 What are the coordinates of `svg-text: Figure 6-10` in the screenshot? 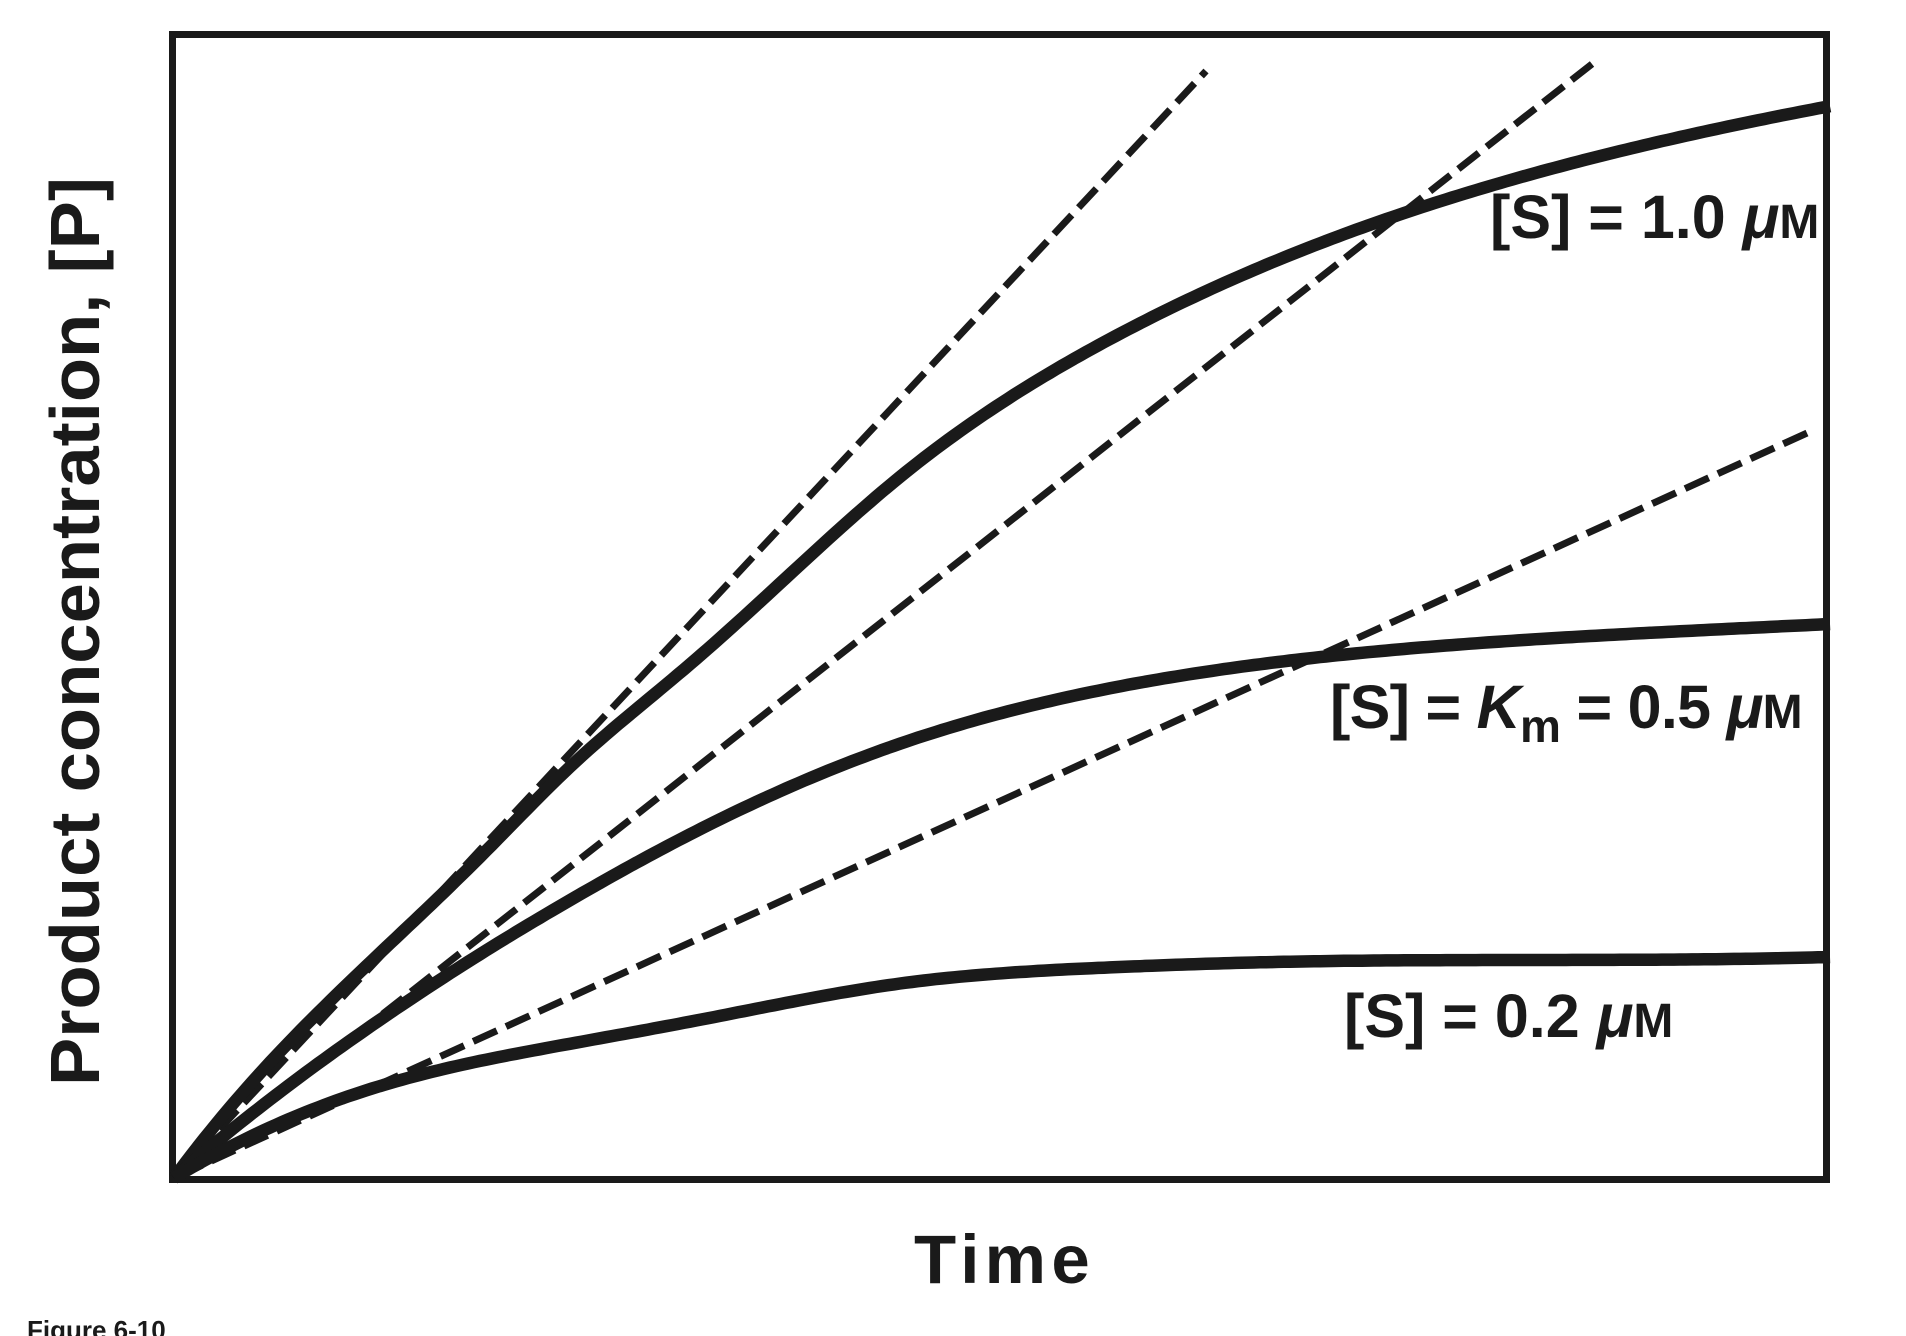 It's located at (96, 1325).